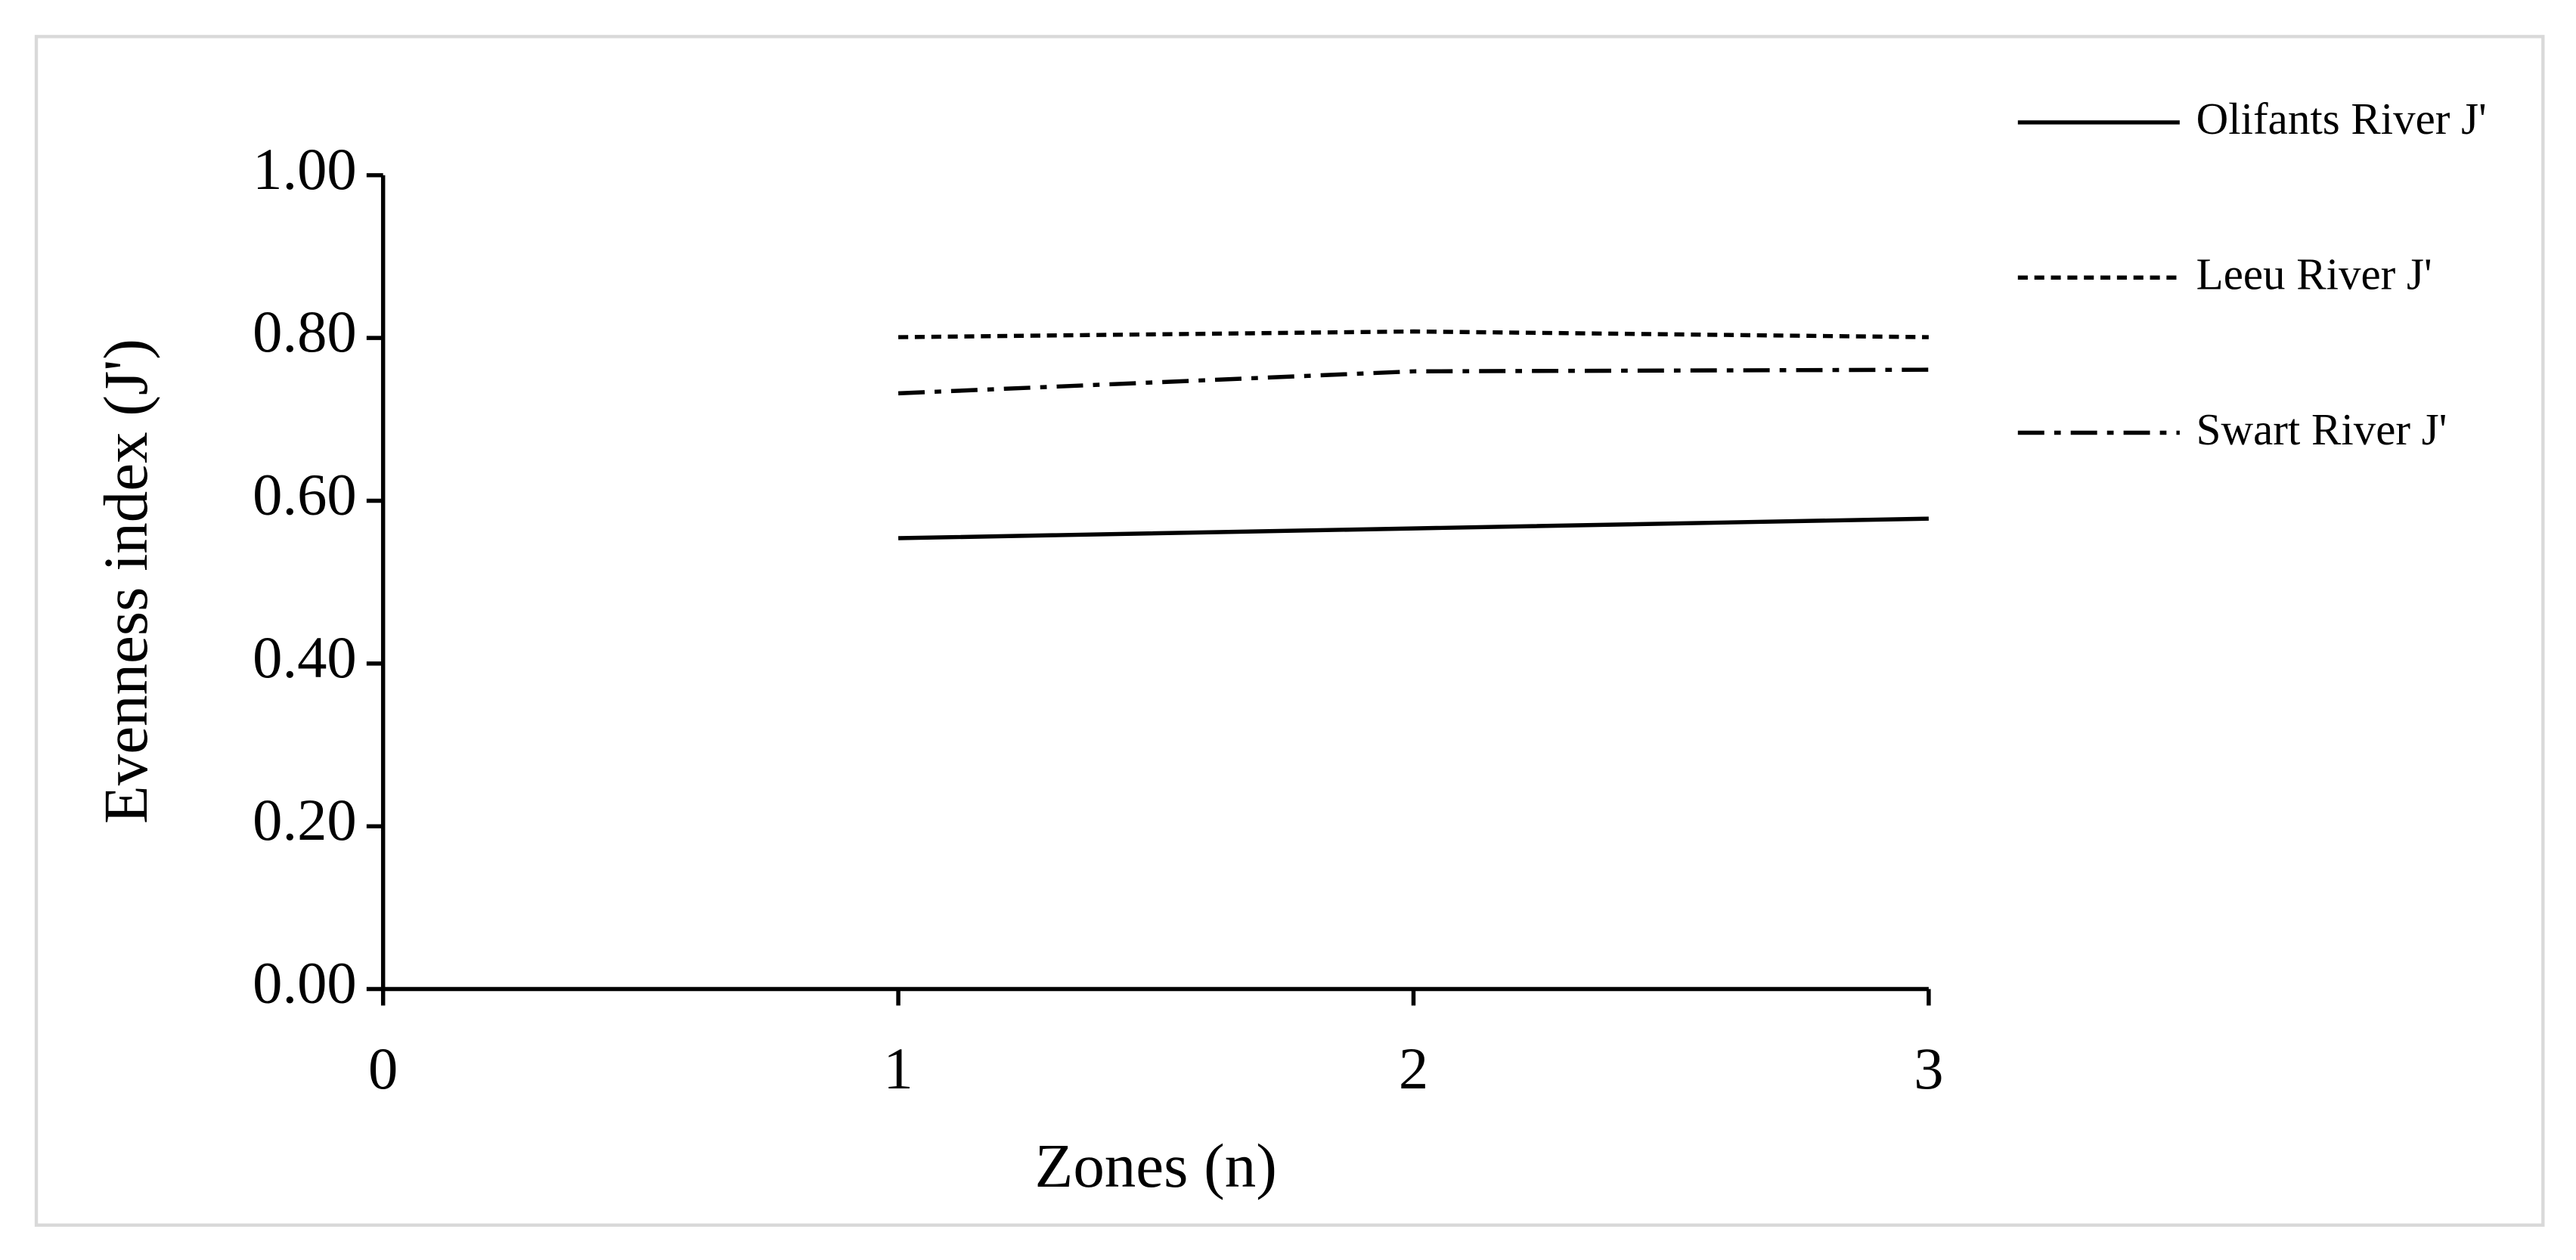 The image size is (2576, 1260). What do you see at coordinates (1156, 1165) in the screenshot?
I see `x-axis-title: Zones (n)` at bounding box center [1156, 1165].